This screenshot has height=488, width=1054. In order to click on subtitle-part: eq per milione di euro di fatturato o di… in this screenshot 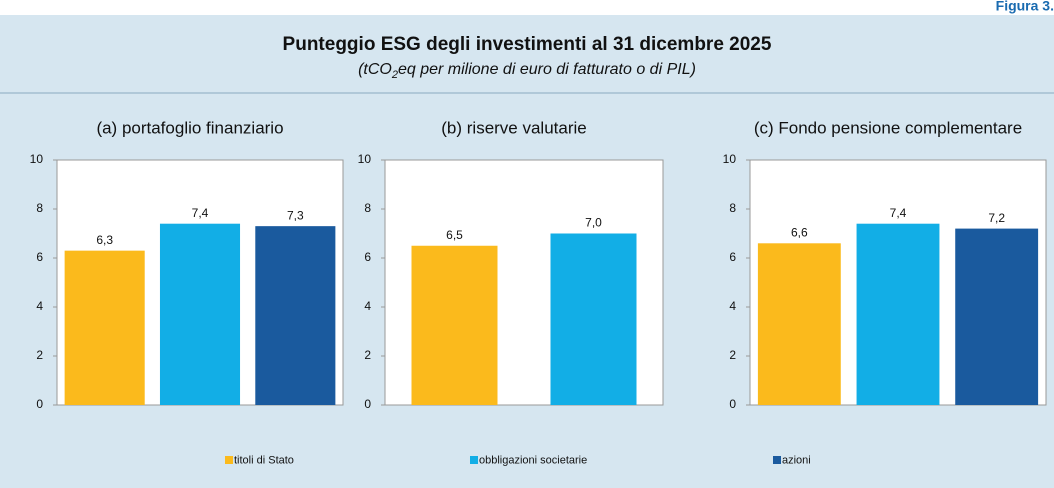, I will do `click(547, 69)`.